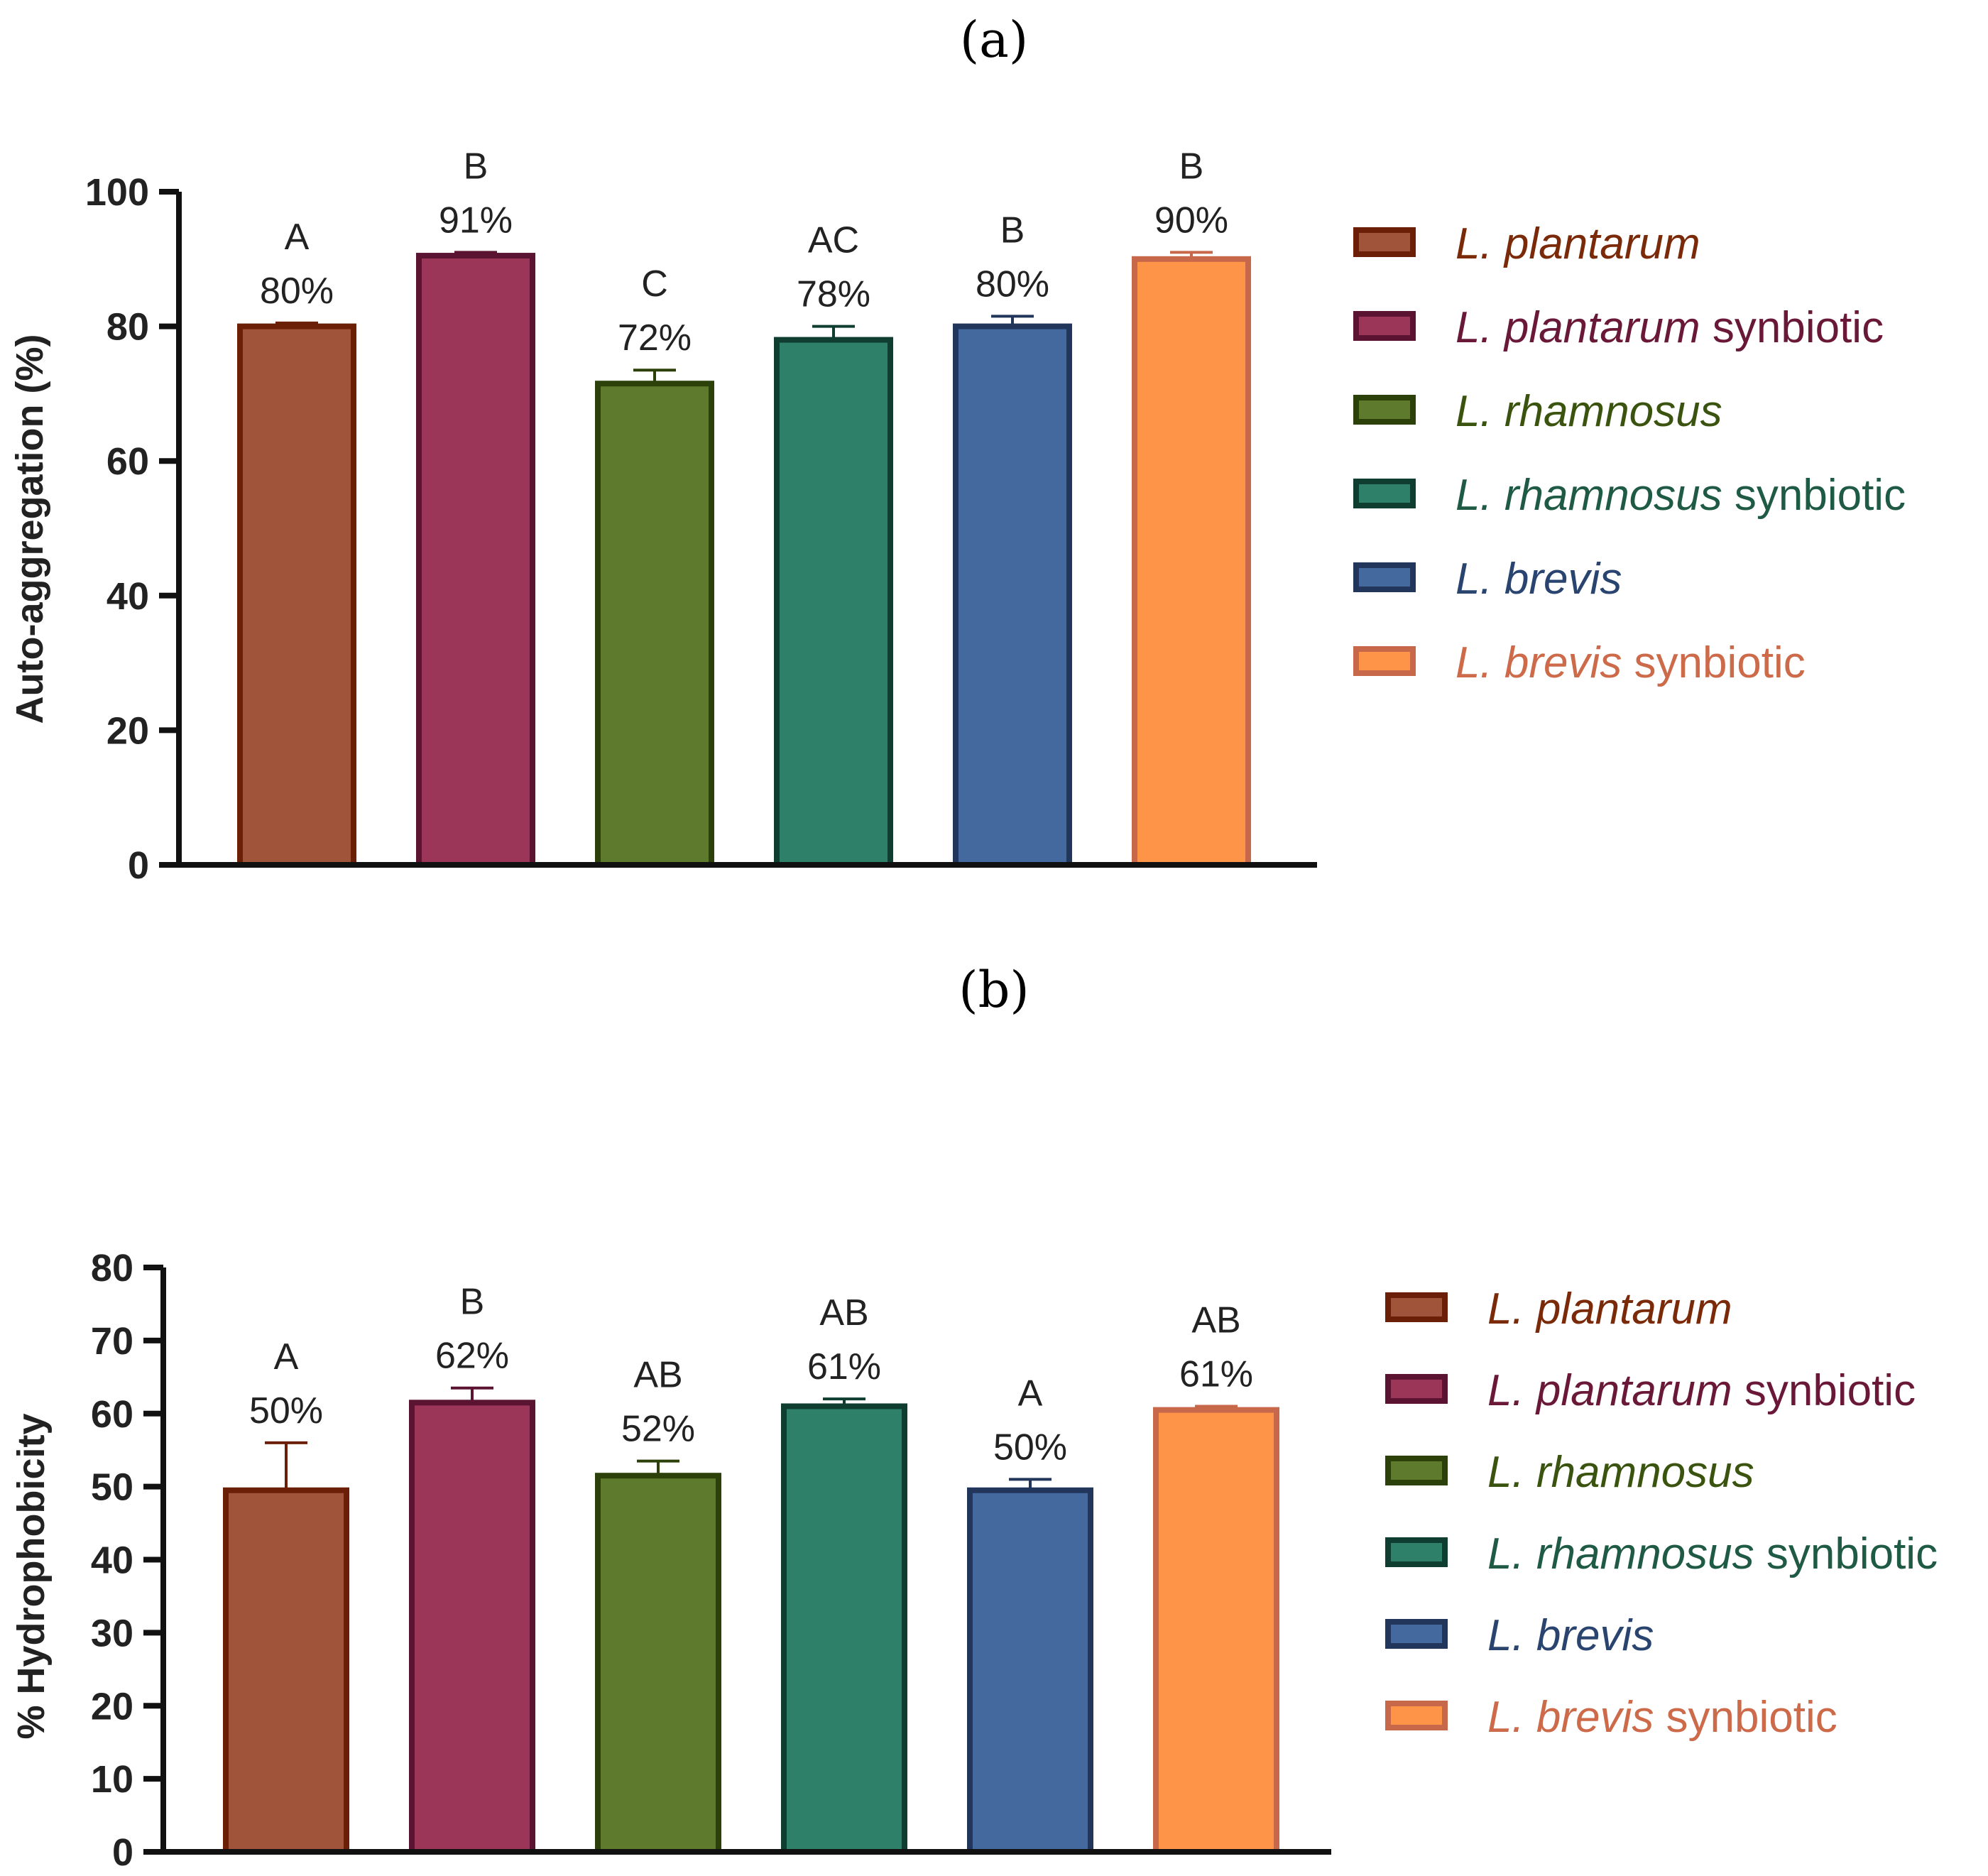 The image size is (1988, 1876). What do you see at coordinates (655, 338) in the screenshot?
I see `data-label: 72%` at bounding box center [655, 338].